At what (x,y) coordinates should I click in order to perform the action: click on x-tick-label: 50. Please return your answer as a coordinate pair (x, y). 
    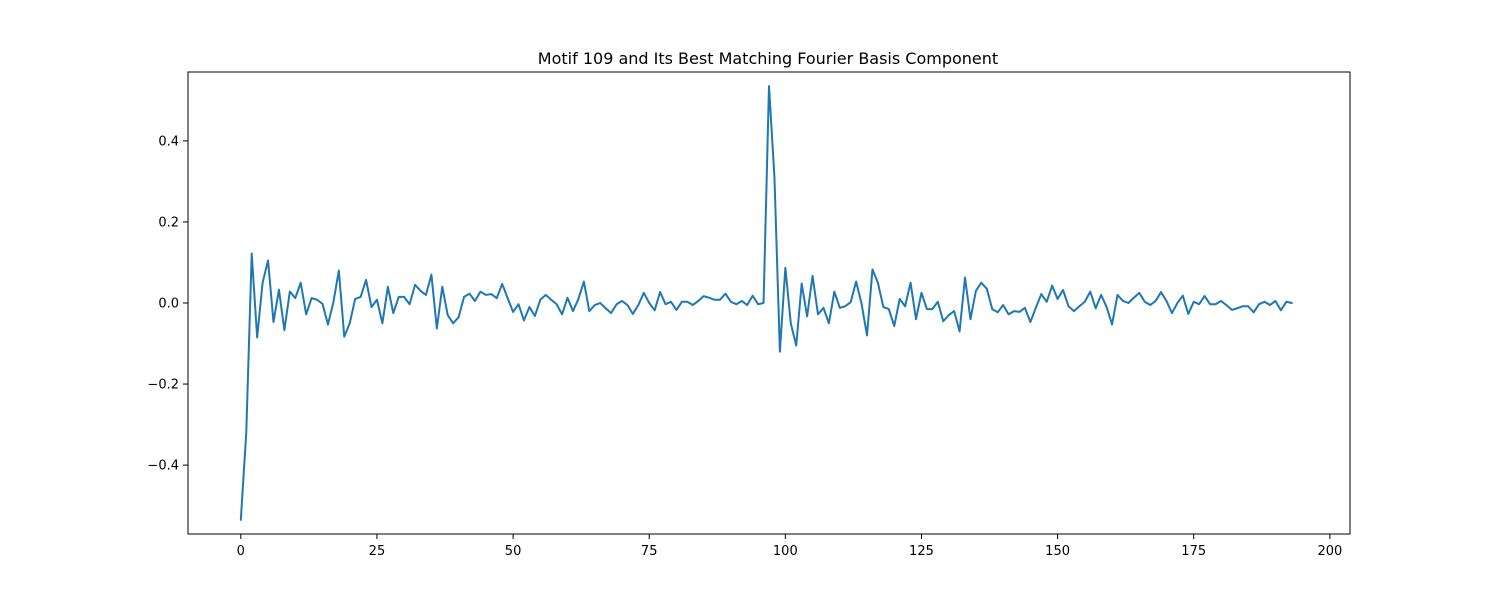
    Looking at the image, I should click on (513, 551).